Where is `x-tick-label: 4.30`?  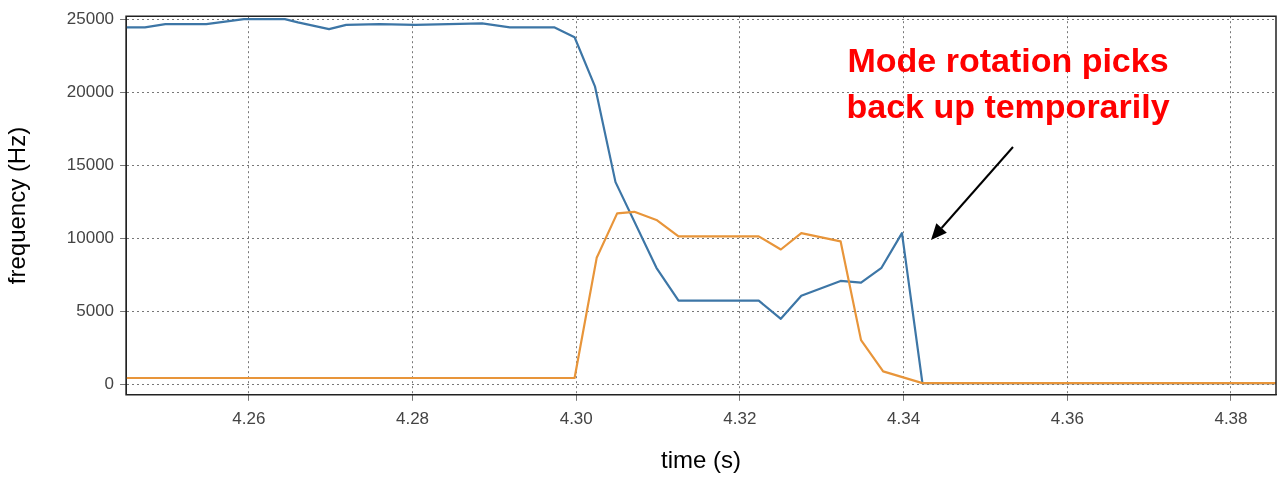 x-tick-label: 4.30 is located at coordinates (576, 418).